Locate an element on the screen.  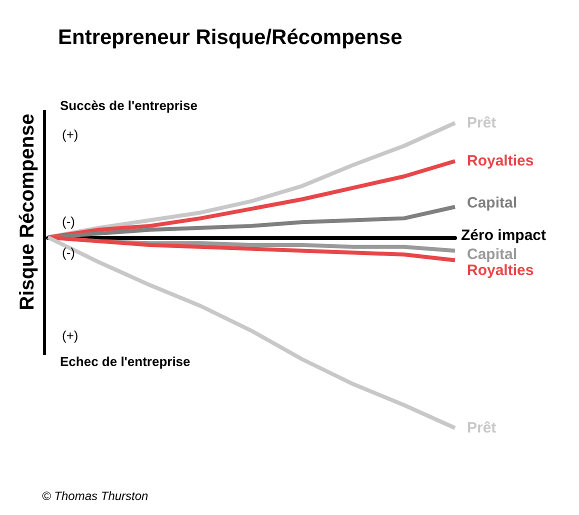
text: © Thomas Thurston is located at coordinates (95, 496).